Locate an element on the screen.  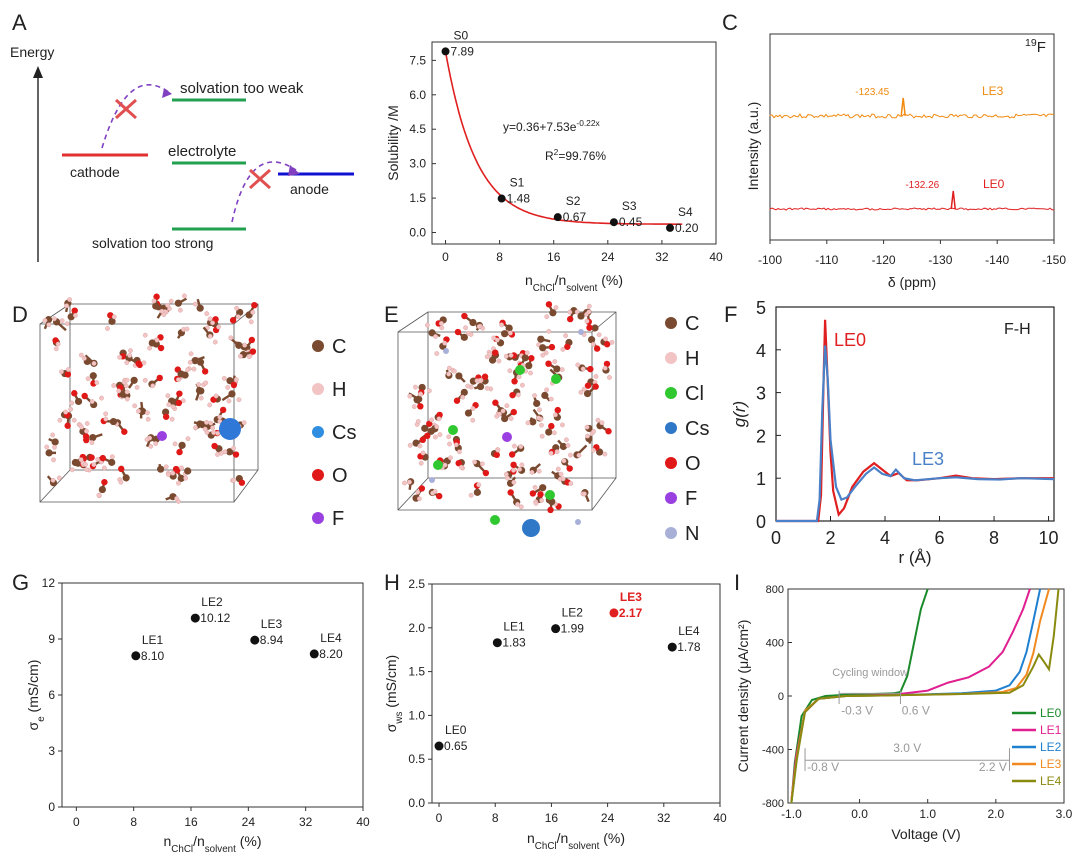
point-name-label-h: LE4 is located at coordinates (689, 631).